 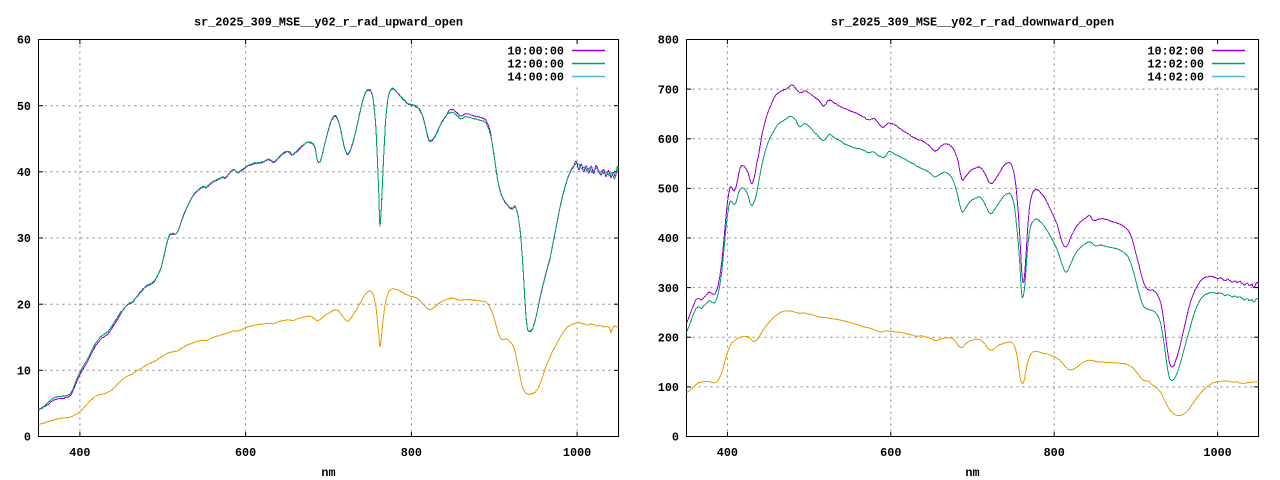 What do you see at coordinates (24, 173) in the screenshot?
I see `svg-text: 40` at bounding box center [24, 173].